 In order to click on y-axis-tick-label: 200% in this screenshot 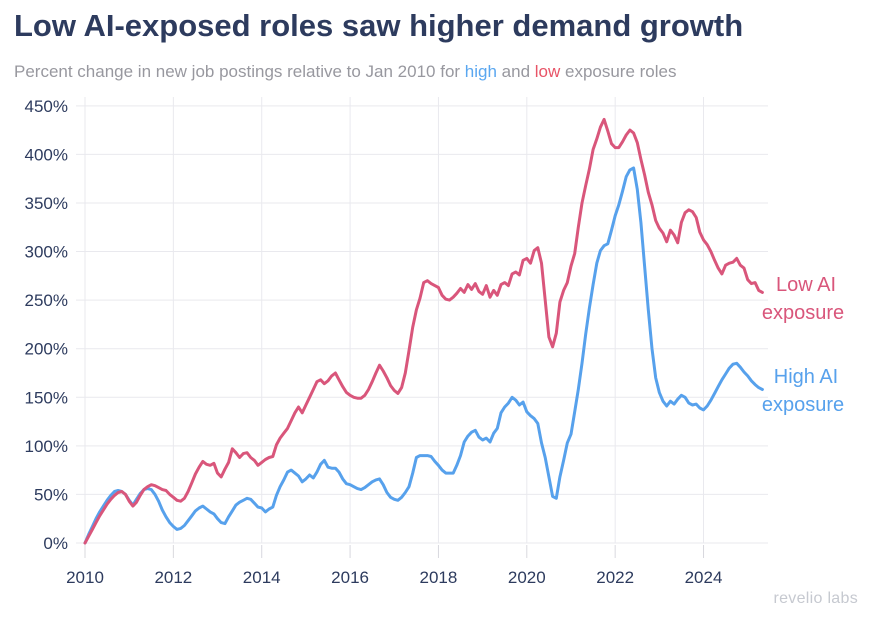, I will do `click(46, 349)`.